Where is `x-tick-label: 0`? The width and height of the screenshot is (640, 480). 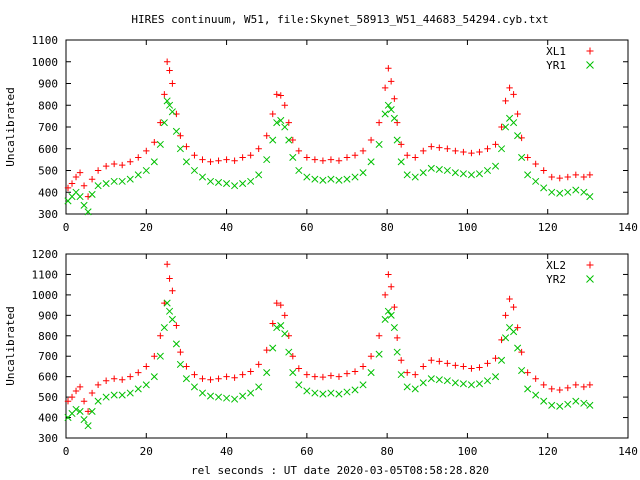
x-tick-label: 0 is located at coordinates (66, 227).